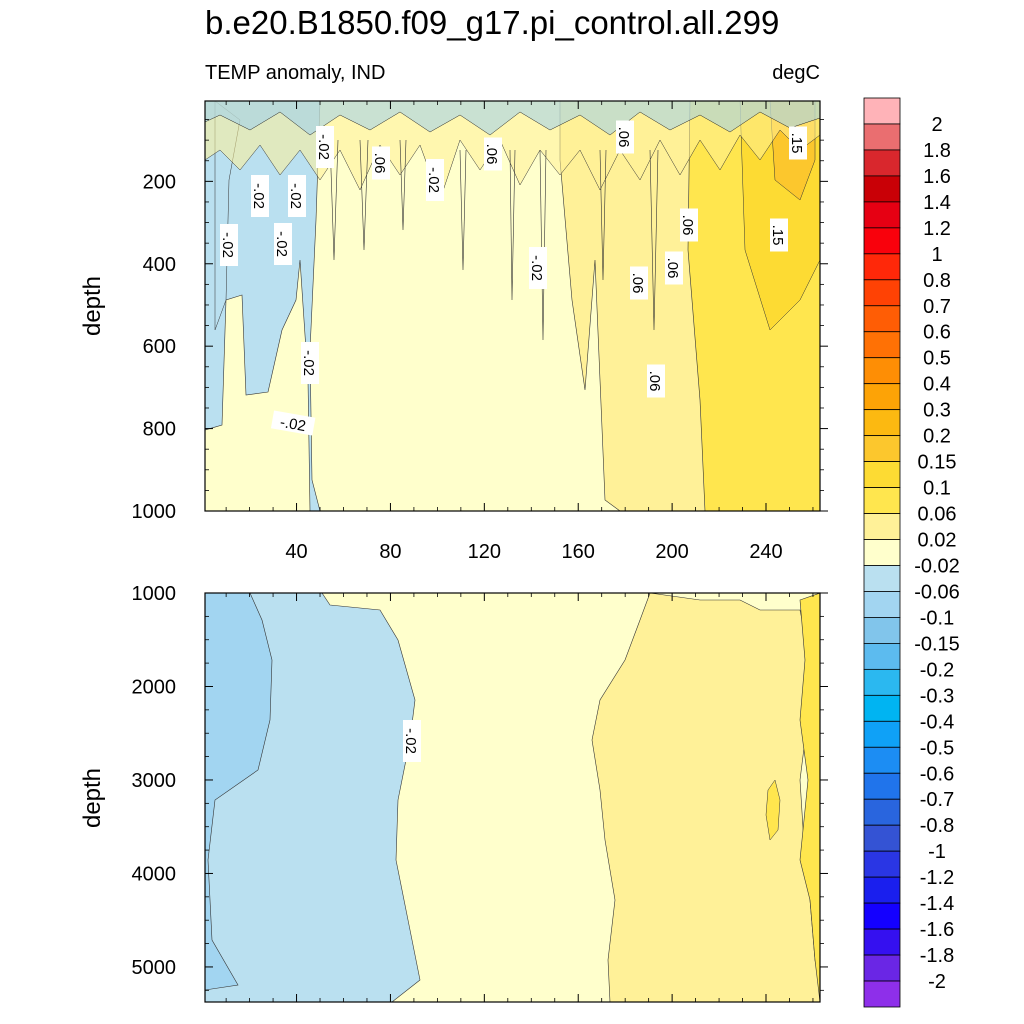  Describe the element at coordinates (937, 541) in the screenshot. I see `colorbar-level-label: 0.02` at that location.